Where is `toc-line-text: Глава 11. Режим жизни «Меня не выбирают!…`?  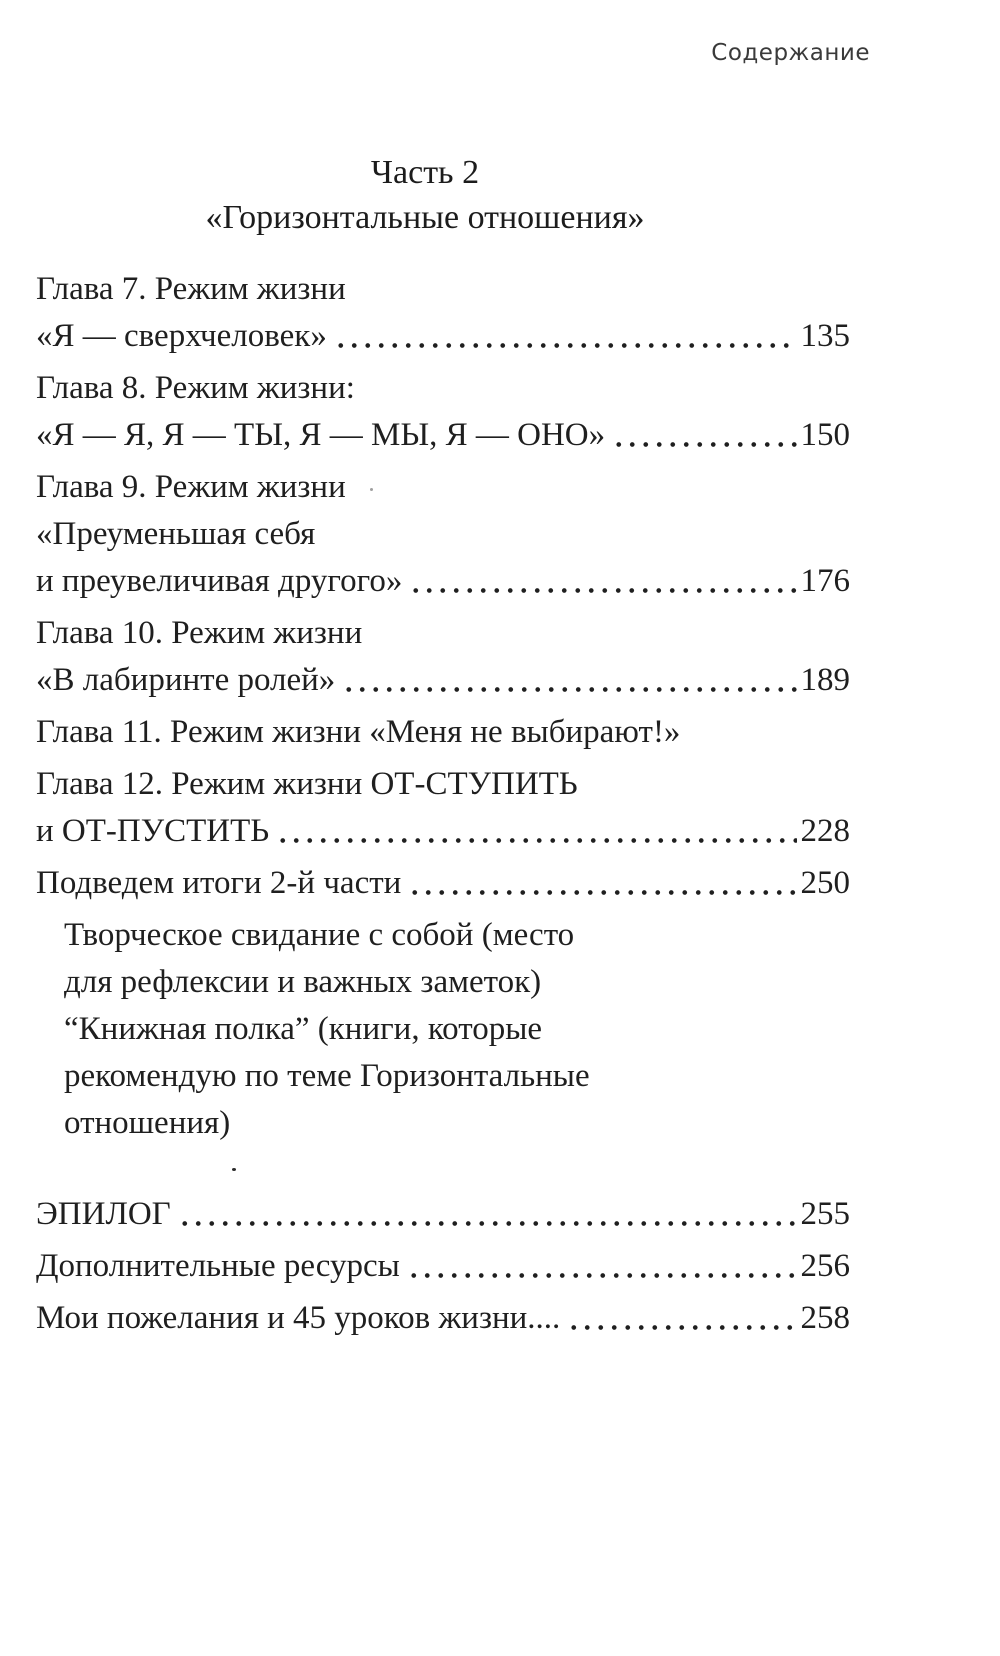 toc-line-text: Глава 11. Режим жизни «Меня не выбирают!… is located at coordinates (358, 732).